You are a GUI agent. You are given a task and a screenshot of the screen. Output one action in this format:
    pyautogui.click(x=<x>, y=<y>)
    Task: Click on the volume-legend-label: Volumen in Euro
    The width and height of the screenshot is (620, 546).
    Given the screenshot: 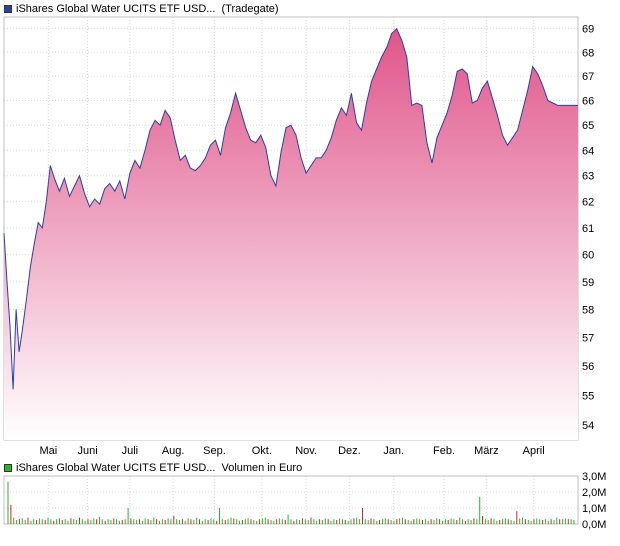 What is the action you would take?
    pyautogui.click(x=262, y=468)
    